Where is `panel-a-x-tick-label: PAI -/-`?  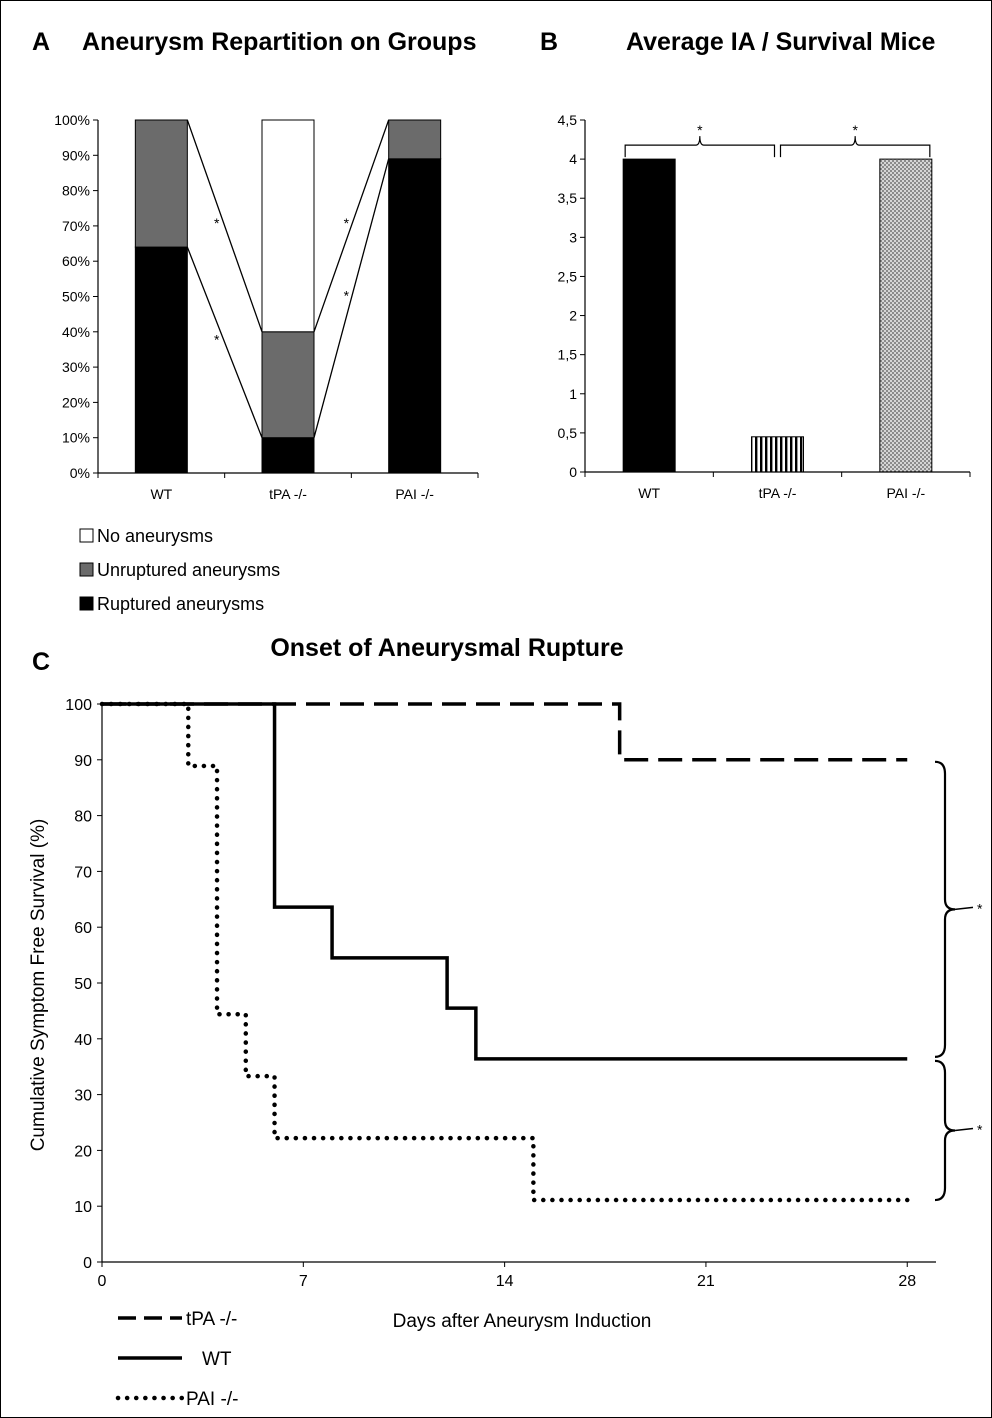
panel-a-x-tick-label: PAI -/- is located at coordinates (414, 494).